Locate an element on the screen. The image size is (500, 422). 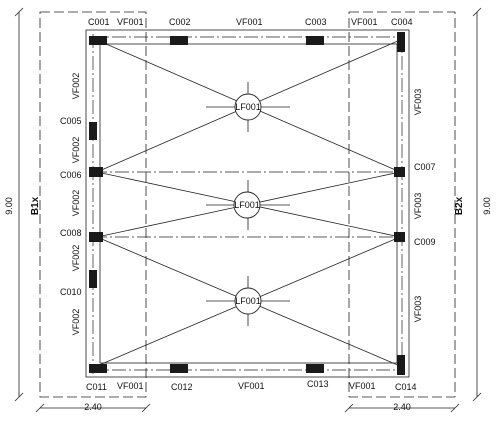
label-c007: C007 is located at coordinates (425, 167).